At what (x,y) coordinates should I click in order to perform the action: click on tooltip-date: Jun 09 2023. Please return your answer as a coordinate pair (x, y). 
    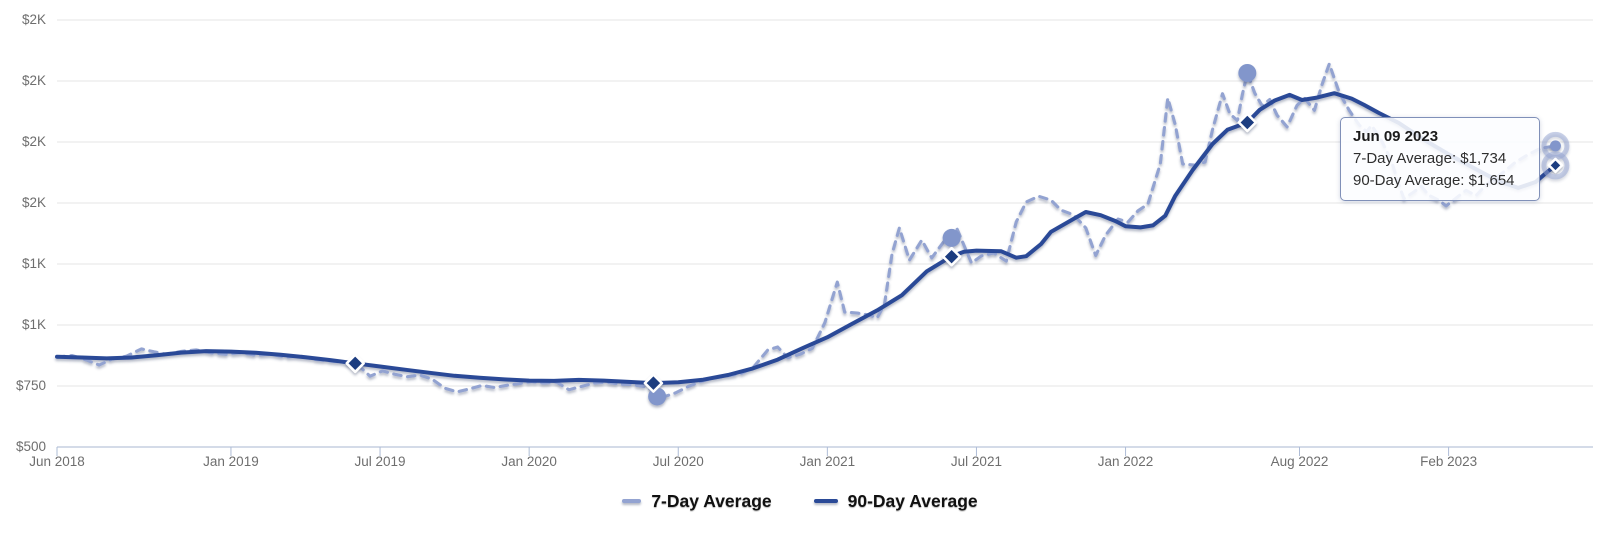
    Looking at the image, I should click on (1396, 136).